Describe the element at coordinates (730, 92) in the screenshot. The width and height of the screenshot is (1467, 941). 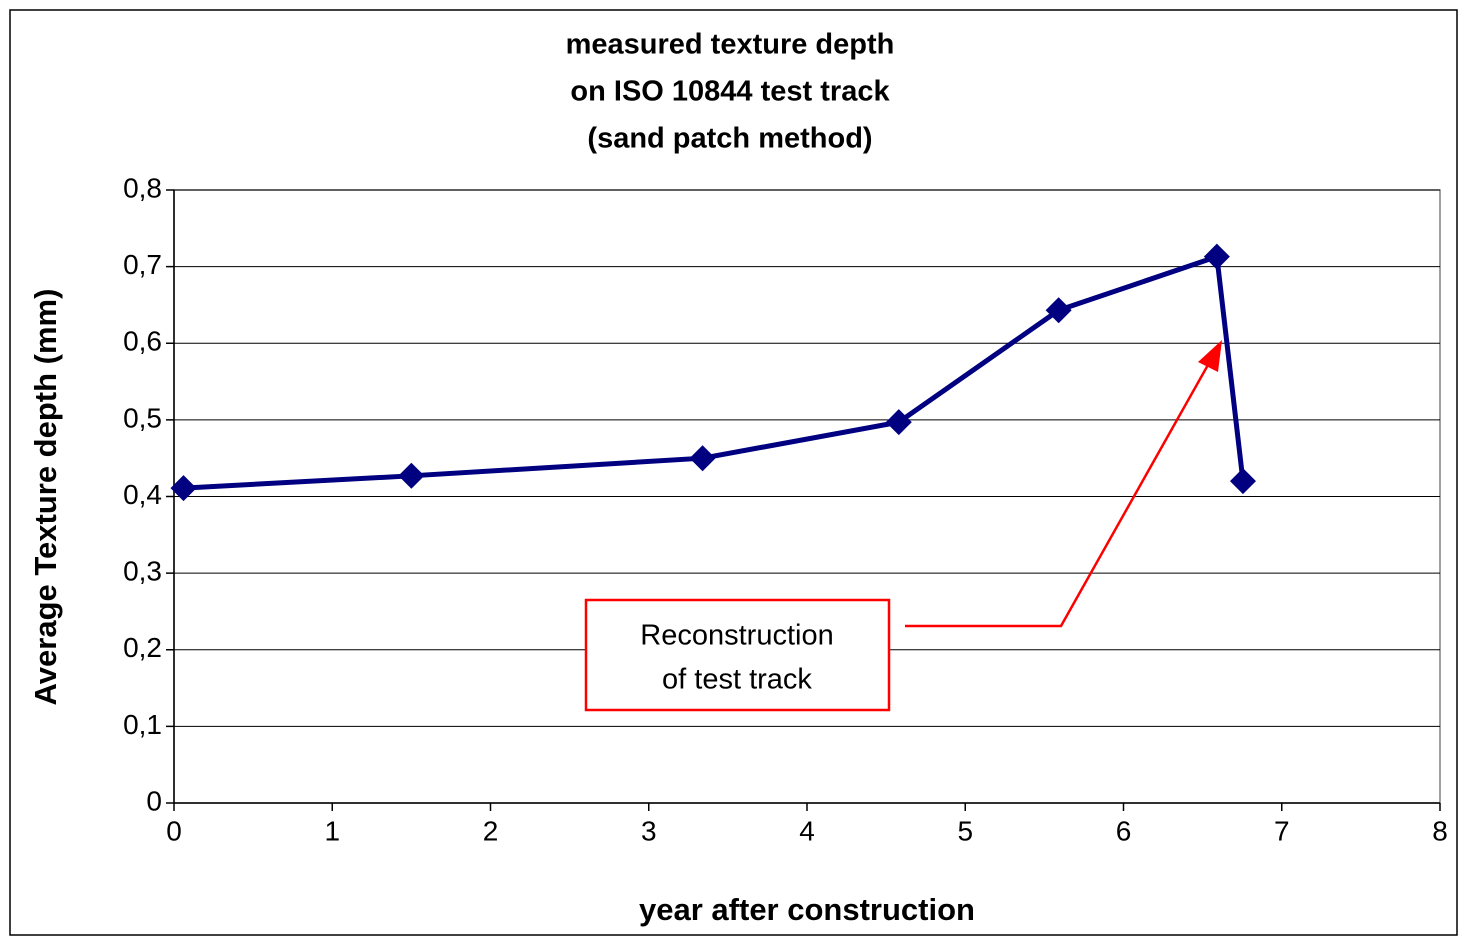
I see `chart-title: on ISO 10844 test track` at that location.